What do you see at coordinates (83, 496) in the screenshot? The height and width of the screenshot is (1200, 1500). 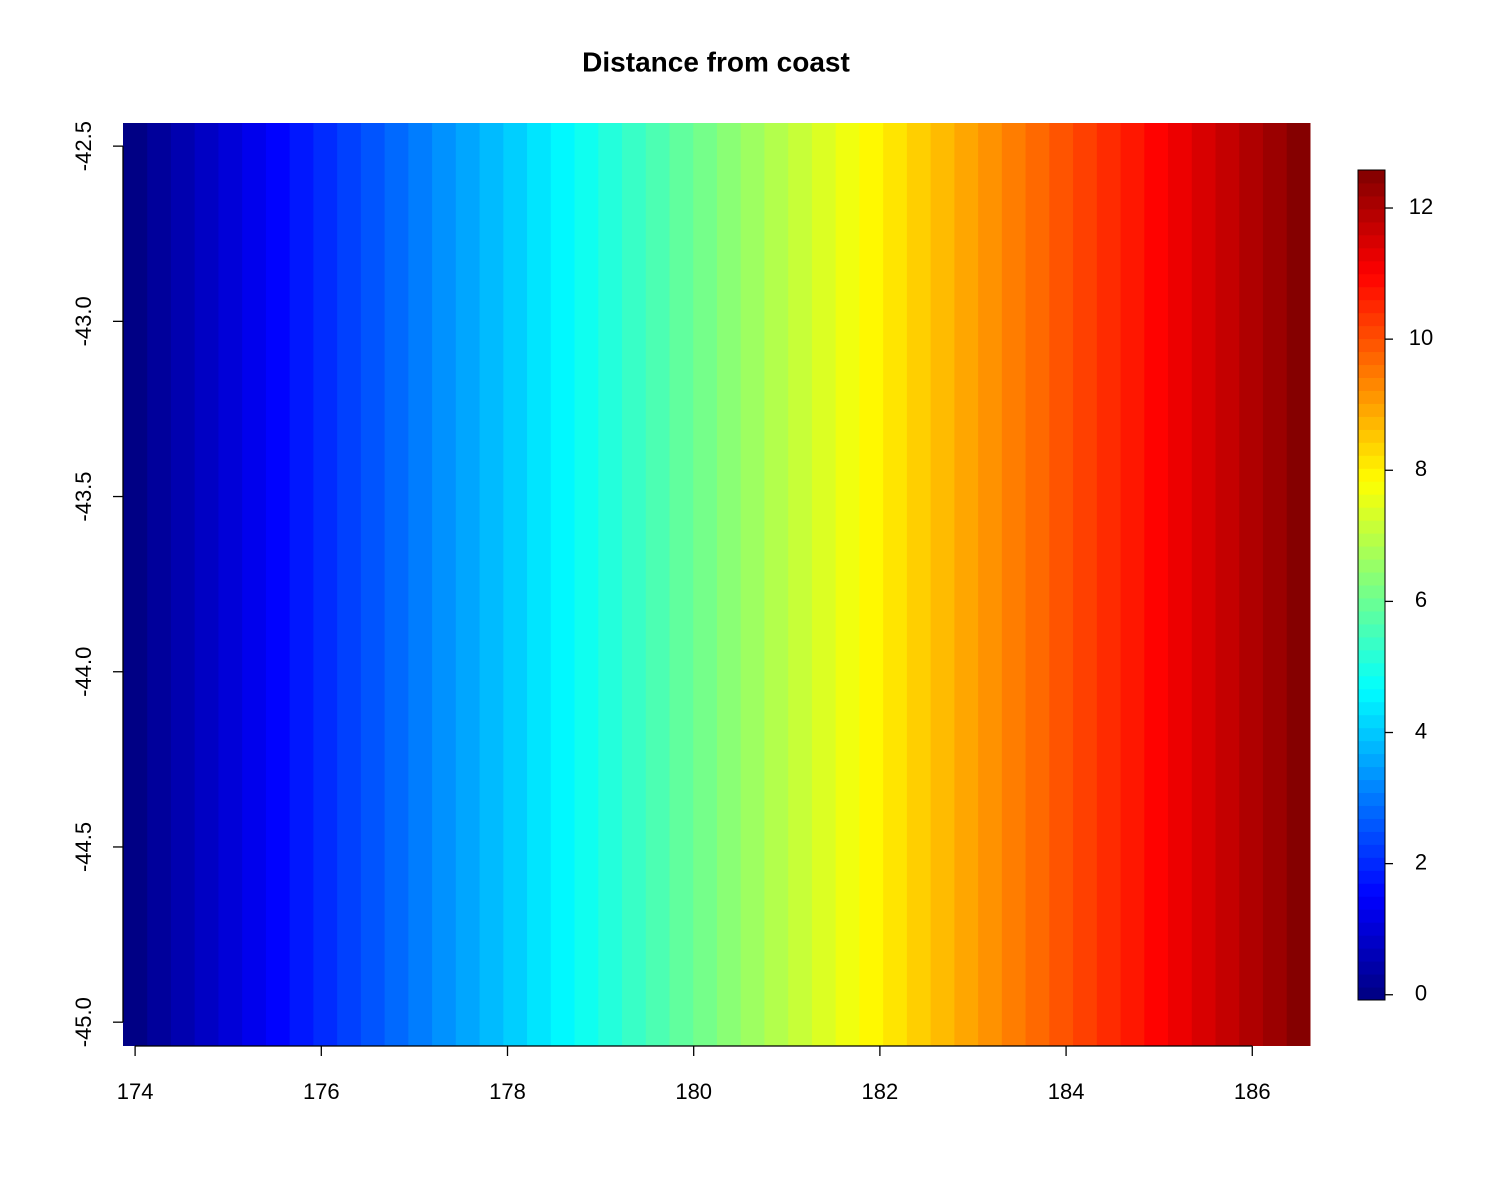 I see `y-tick-label: -43.5` at bounding box center [83, 496].